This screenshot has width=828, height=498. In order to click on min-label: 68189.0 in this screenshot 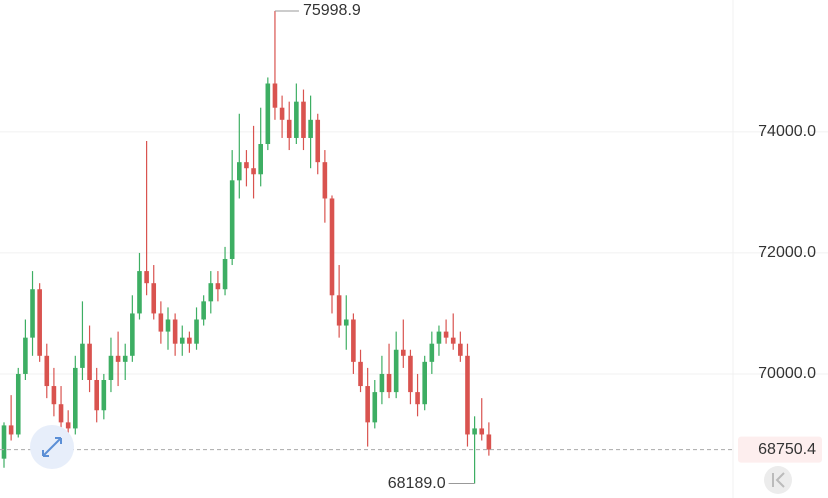, I will do `click(417, 483)`.